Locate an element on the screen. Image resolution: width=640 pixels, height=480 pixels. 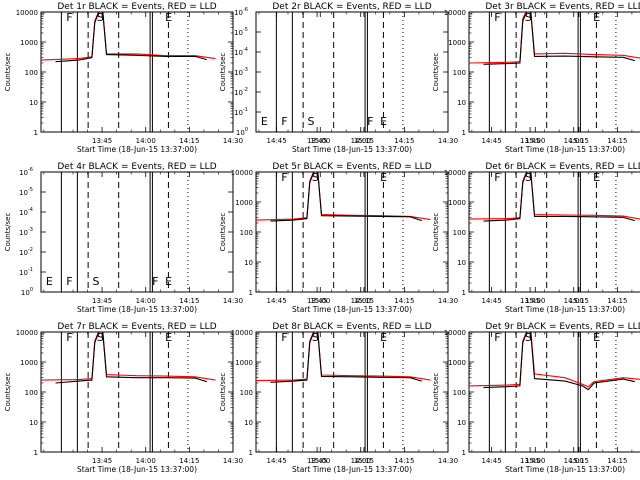
y-tick-label: 10⁻⁶ is located at coordinates (26, 172).